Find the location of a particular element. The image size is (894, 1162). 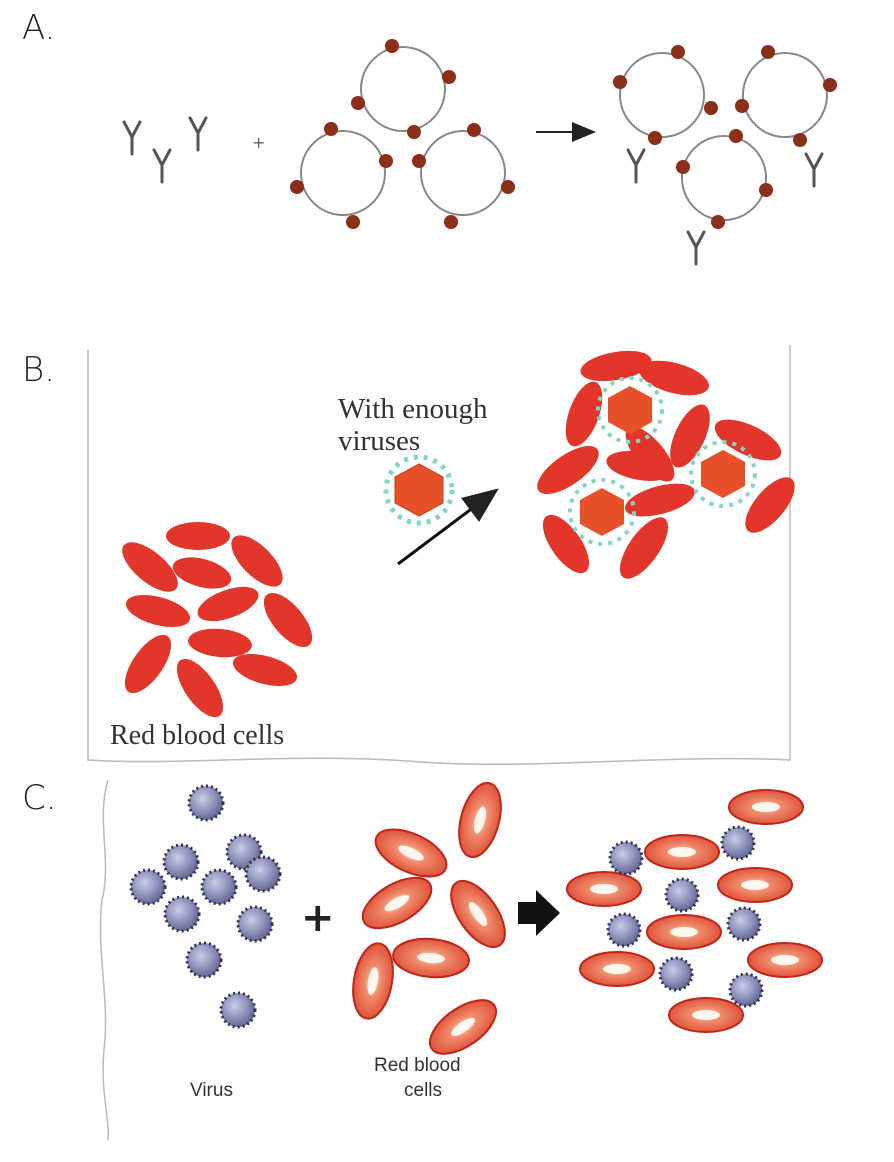

antibodies-group is located at coordinates (165, 150).